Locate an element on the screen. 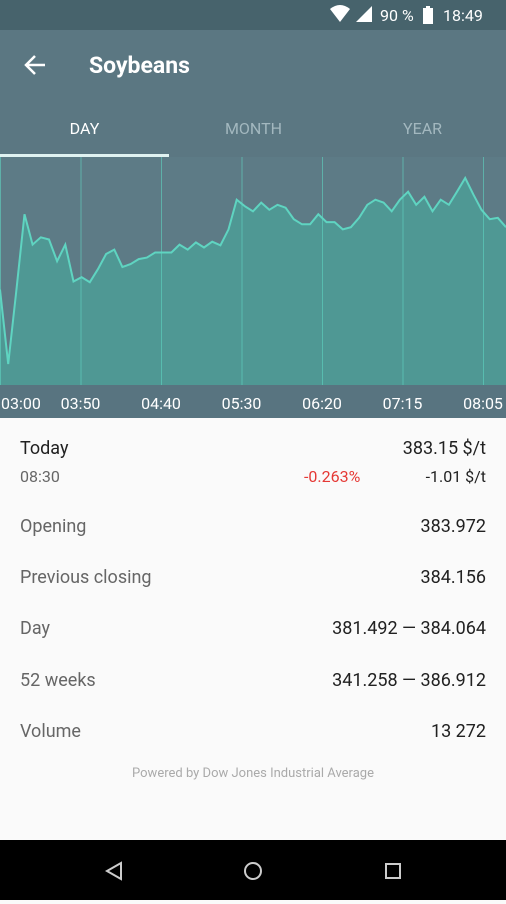 This screenshot has width=506, height=904. detail-label: 52 weeks is located at coordinates (58, 680).